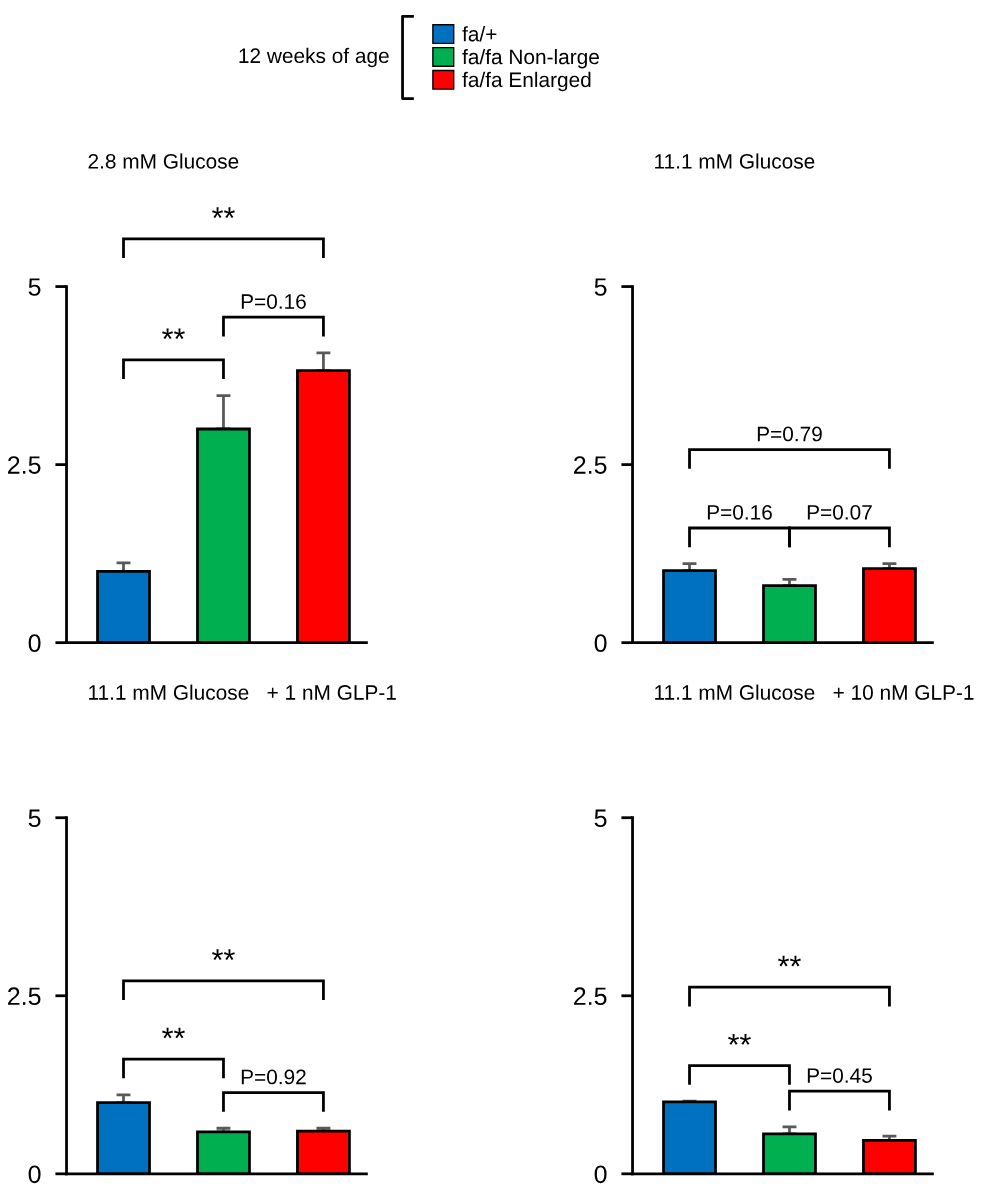  Describe the element at coordinates (814, 692) in the screenshot. I see `chart-title: 11.1 mM Glucose + 10 nM GLP-1` at that location.